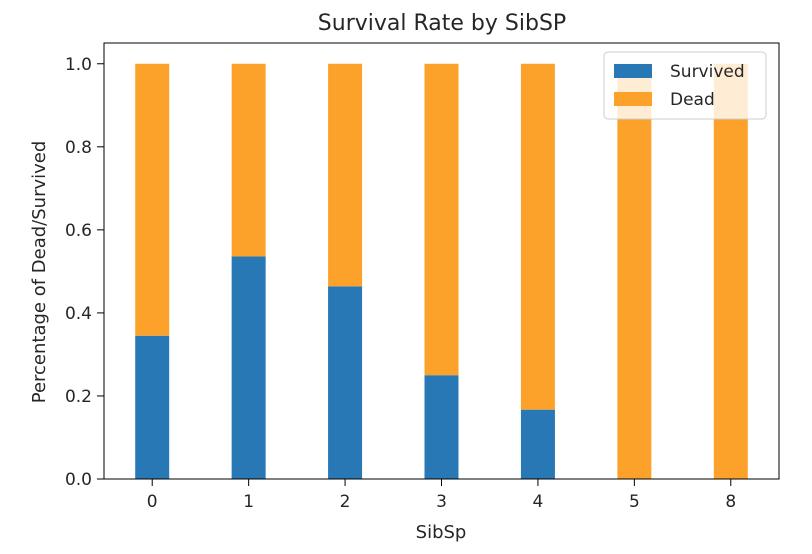 This screenshot has height=554, width=812. Describe the element at coordinates (78, 480) in the screenshot. I see `y-tick-label: 0.0` at that location.